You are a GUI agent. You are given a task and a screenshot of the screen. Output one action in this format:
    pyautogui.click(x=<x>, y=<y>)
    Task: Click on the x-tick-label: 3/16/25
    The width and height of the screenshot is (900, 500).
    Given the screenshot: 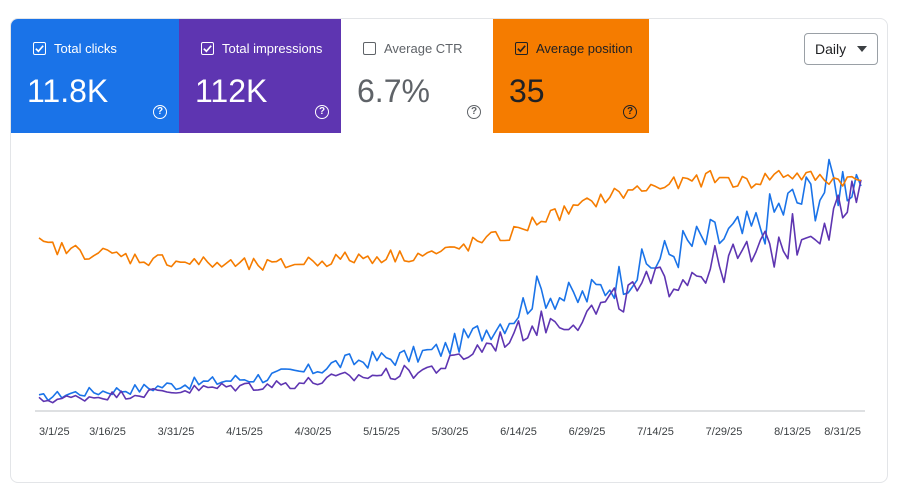 What is the action you would take?
    pyautogui.click(x=107, y=432)
    